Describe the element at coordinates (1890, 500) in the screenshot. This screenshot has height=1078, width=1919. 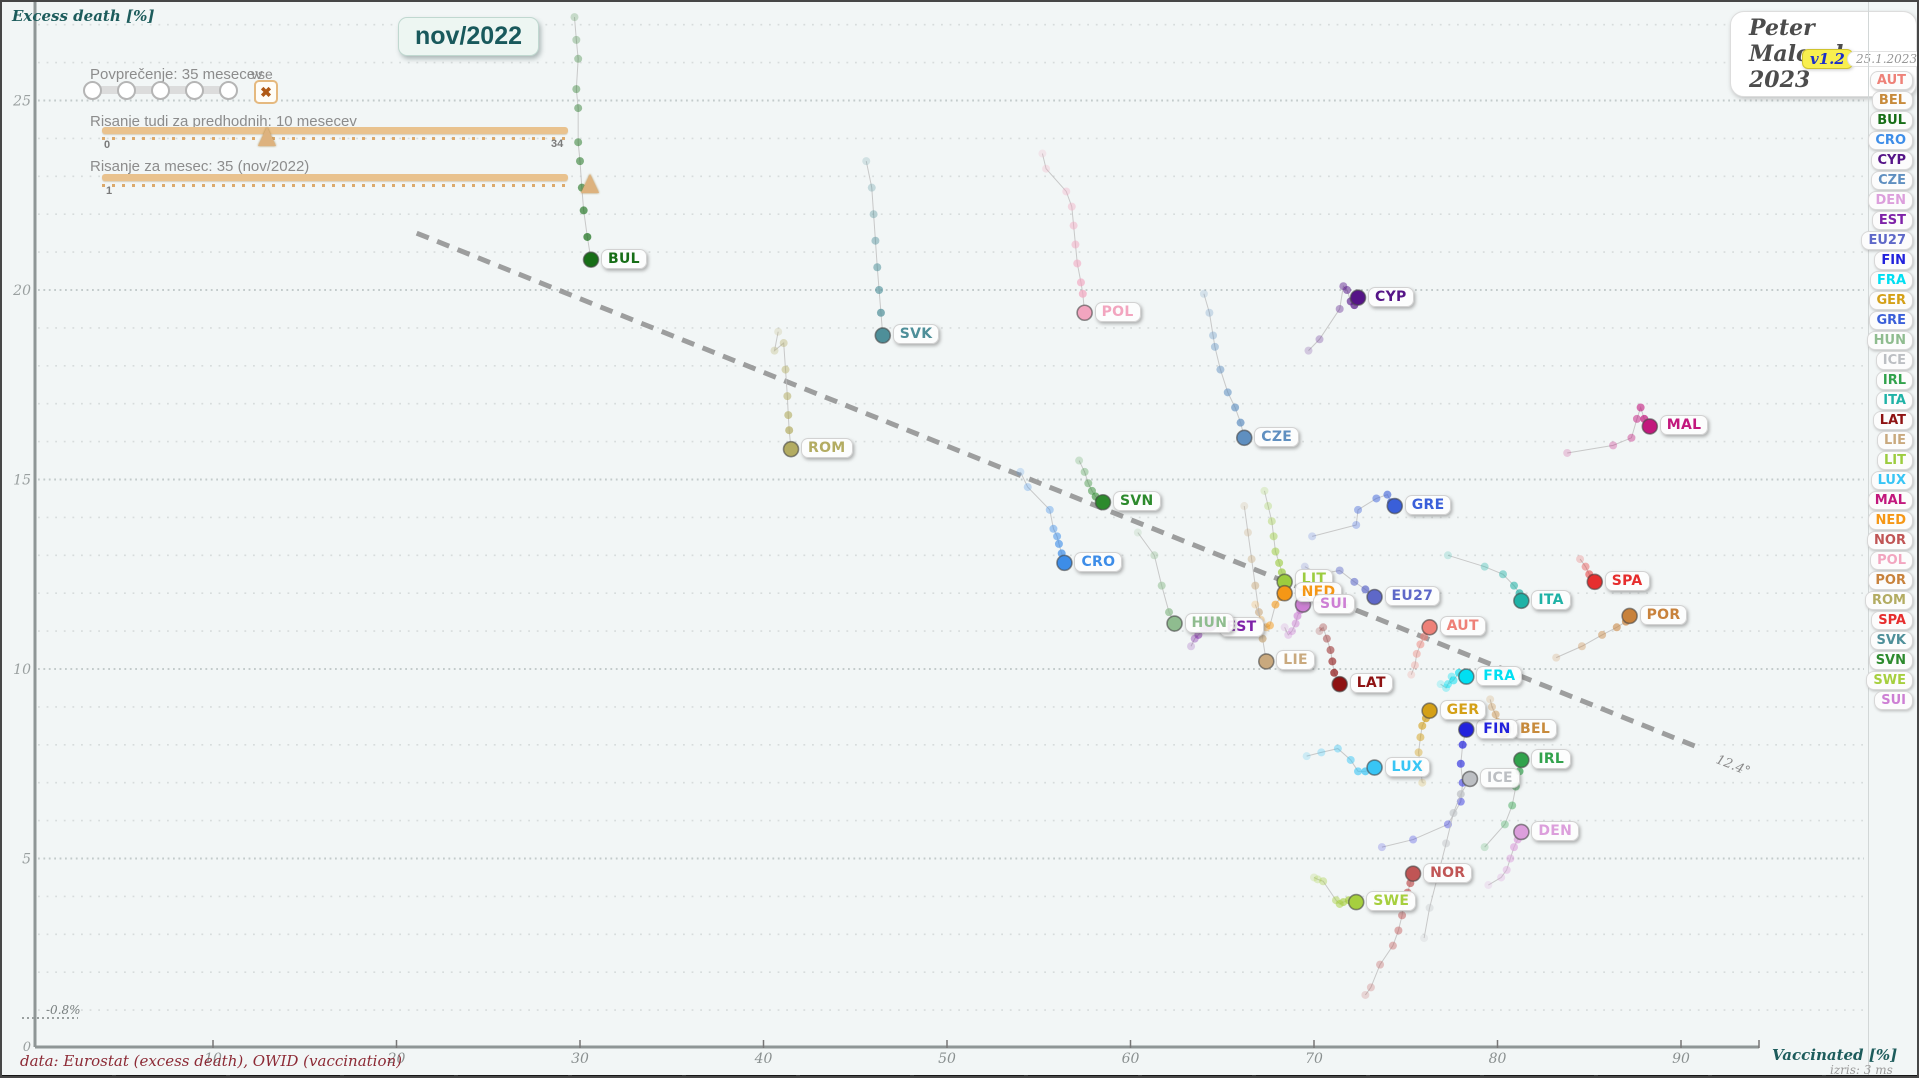
I see `legend-item-MAL: MAL` at that location.